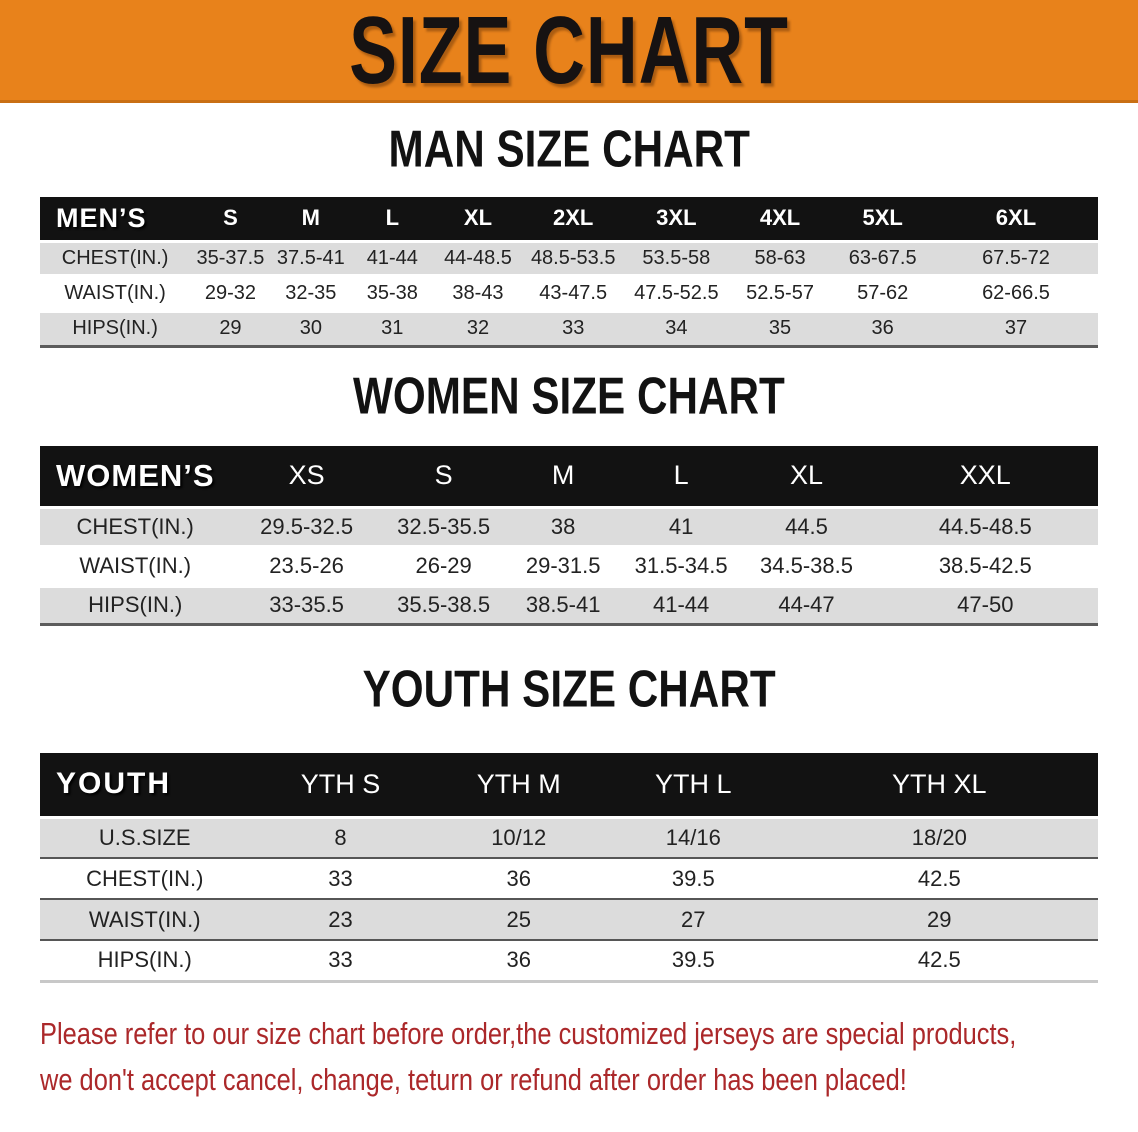 This screenshot has width=1138, height=1132. Describe the element at coordinates (563, 605) in the screenshot. I see `size-cell: 38.5-41` at that location.